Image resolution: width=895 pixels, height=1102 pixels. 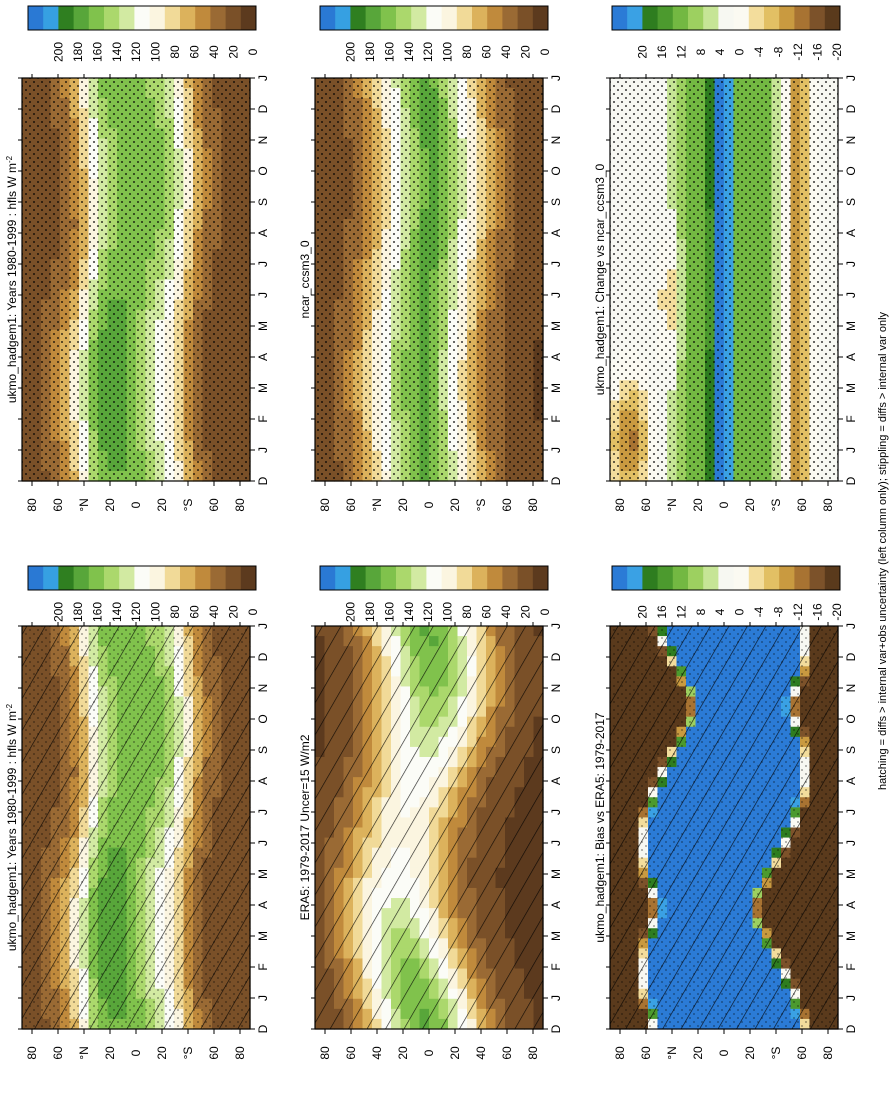 What do you see at coordinates (263, 688) in the screenshot?
I see `month-tick-label: N` at bounding box center [263, 688].